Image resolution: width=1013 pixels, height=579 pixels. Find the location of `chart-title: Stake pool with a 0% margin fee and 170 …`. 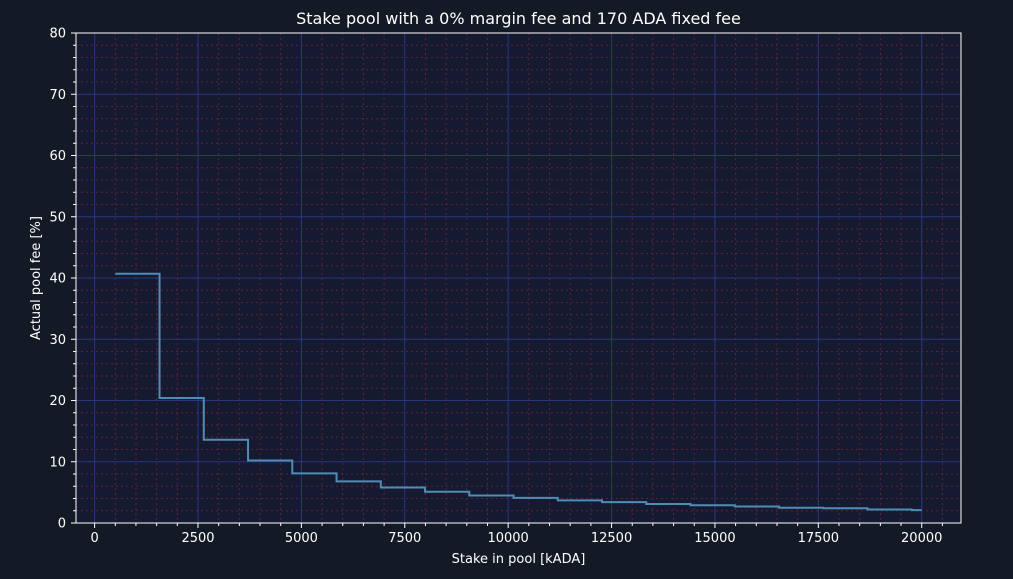

chart-title: Stake pool with a 0% margin fee and 170 … is located at coordinates (518, 18).